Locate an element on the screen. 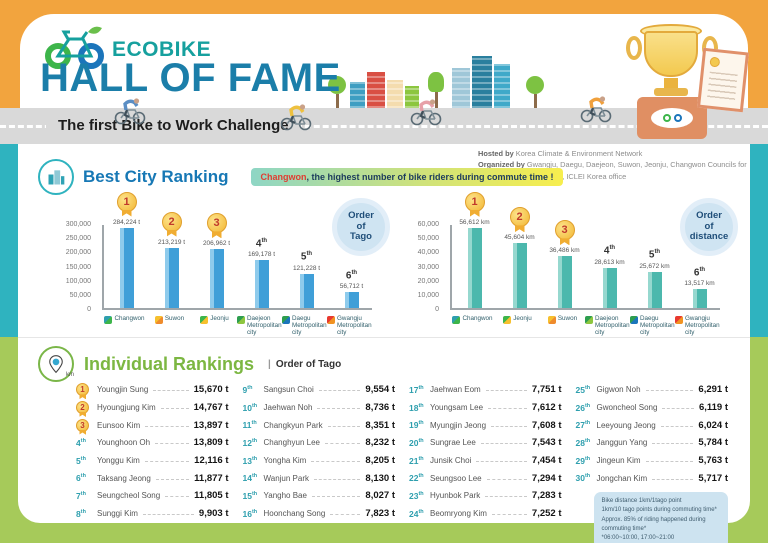 The image size is (768, 543). y-axis: 60,000 50,000 40,000 30,000 20,000 10,000 0 is located at coordinates (421, 267).